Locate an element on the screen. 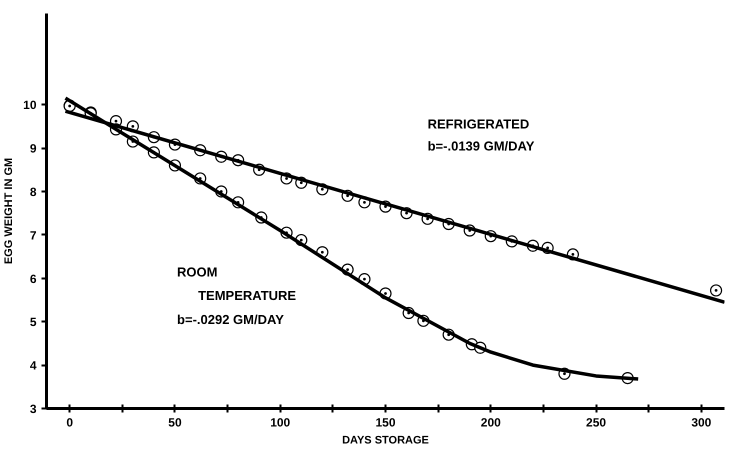 This screenshot has height=449, width=730. annotation: b=-.0292 GM/DAY is located at coordinates (230, 320).